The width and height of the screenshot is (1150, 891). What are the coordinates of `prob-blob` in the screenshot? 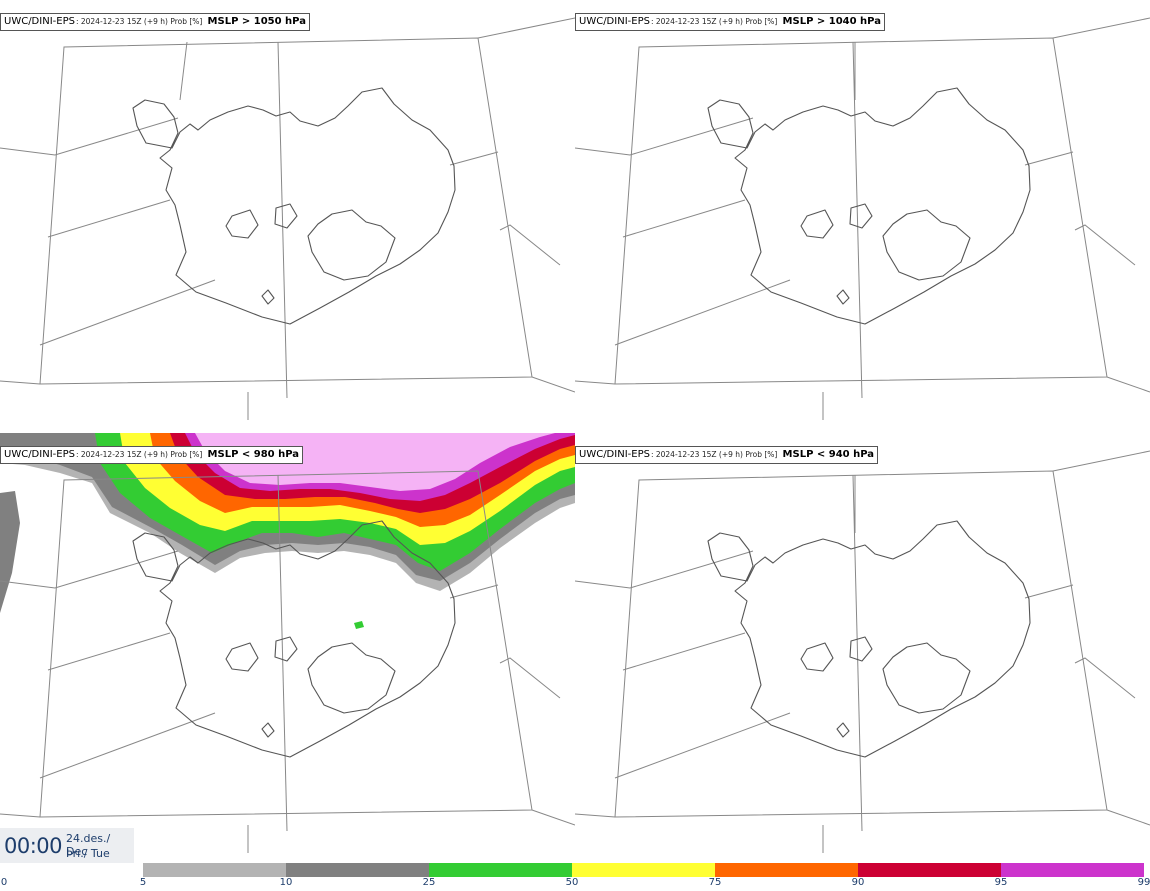 It's located at (10, 552).